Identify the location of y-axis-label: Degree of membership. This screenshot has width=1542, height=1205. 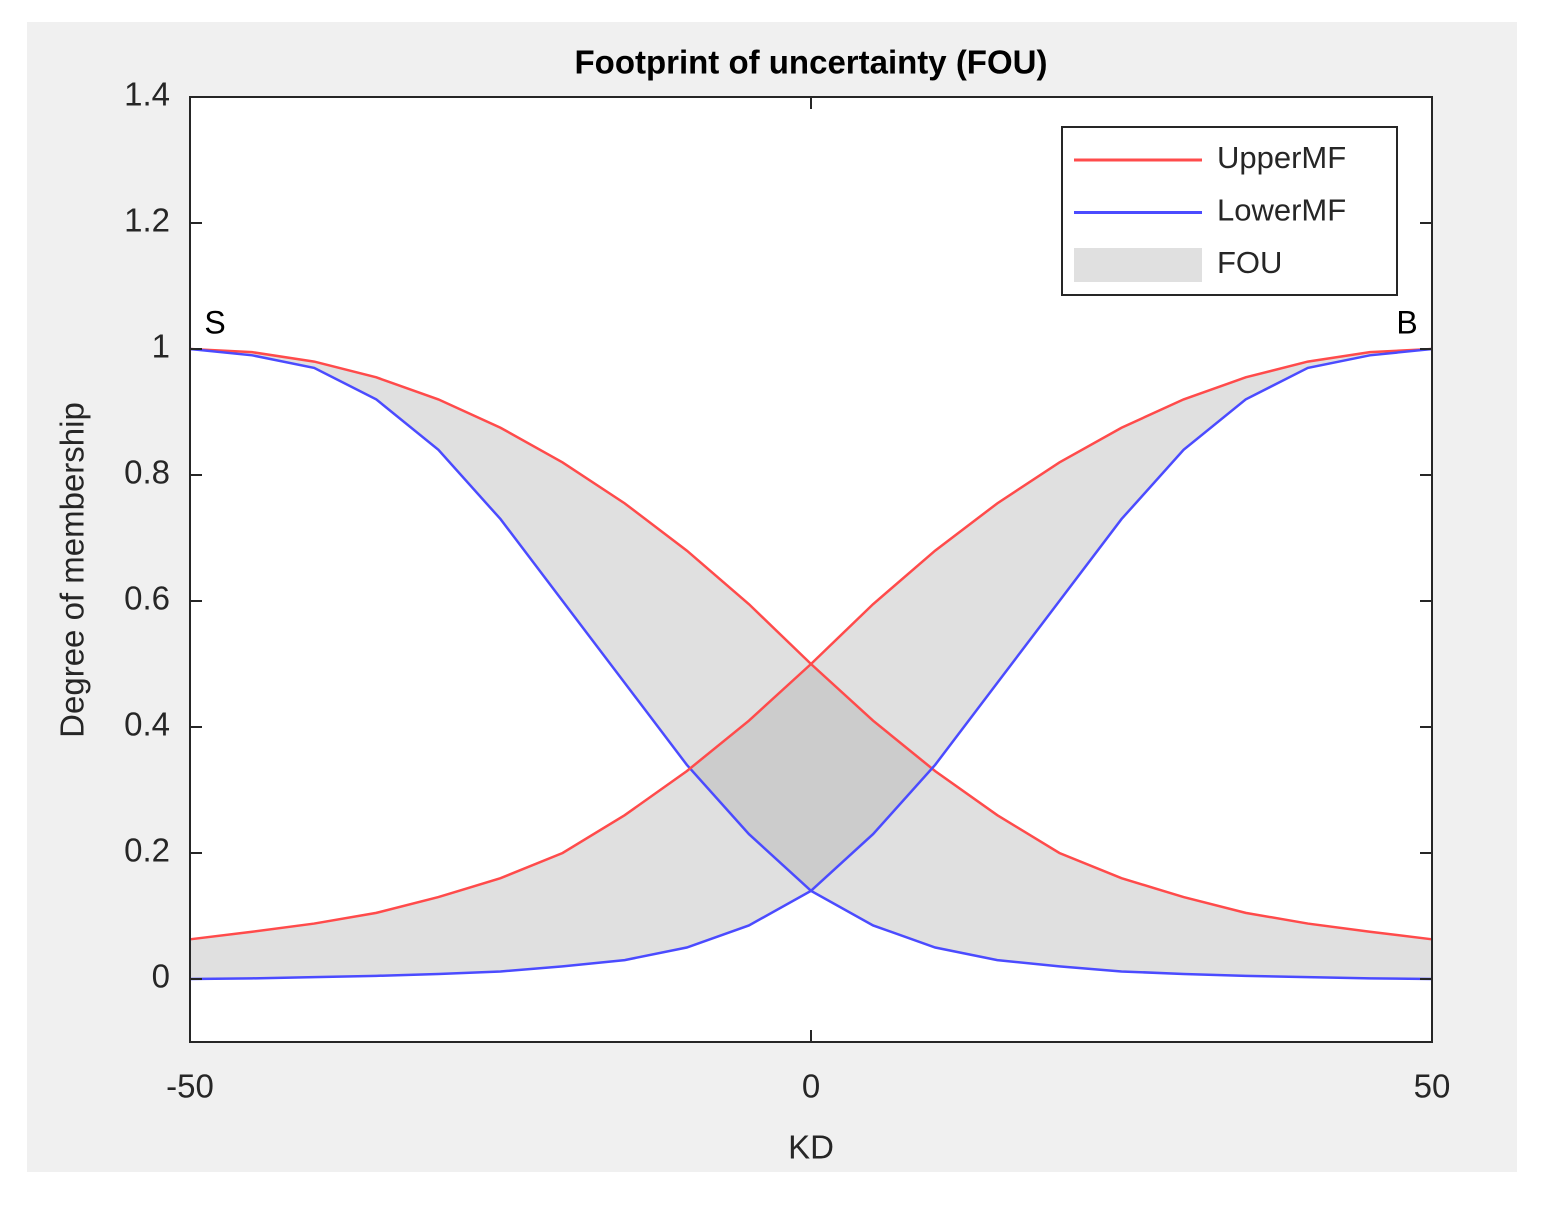
(72, 570).